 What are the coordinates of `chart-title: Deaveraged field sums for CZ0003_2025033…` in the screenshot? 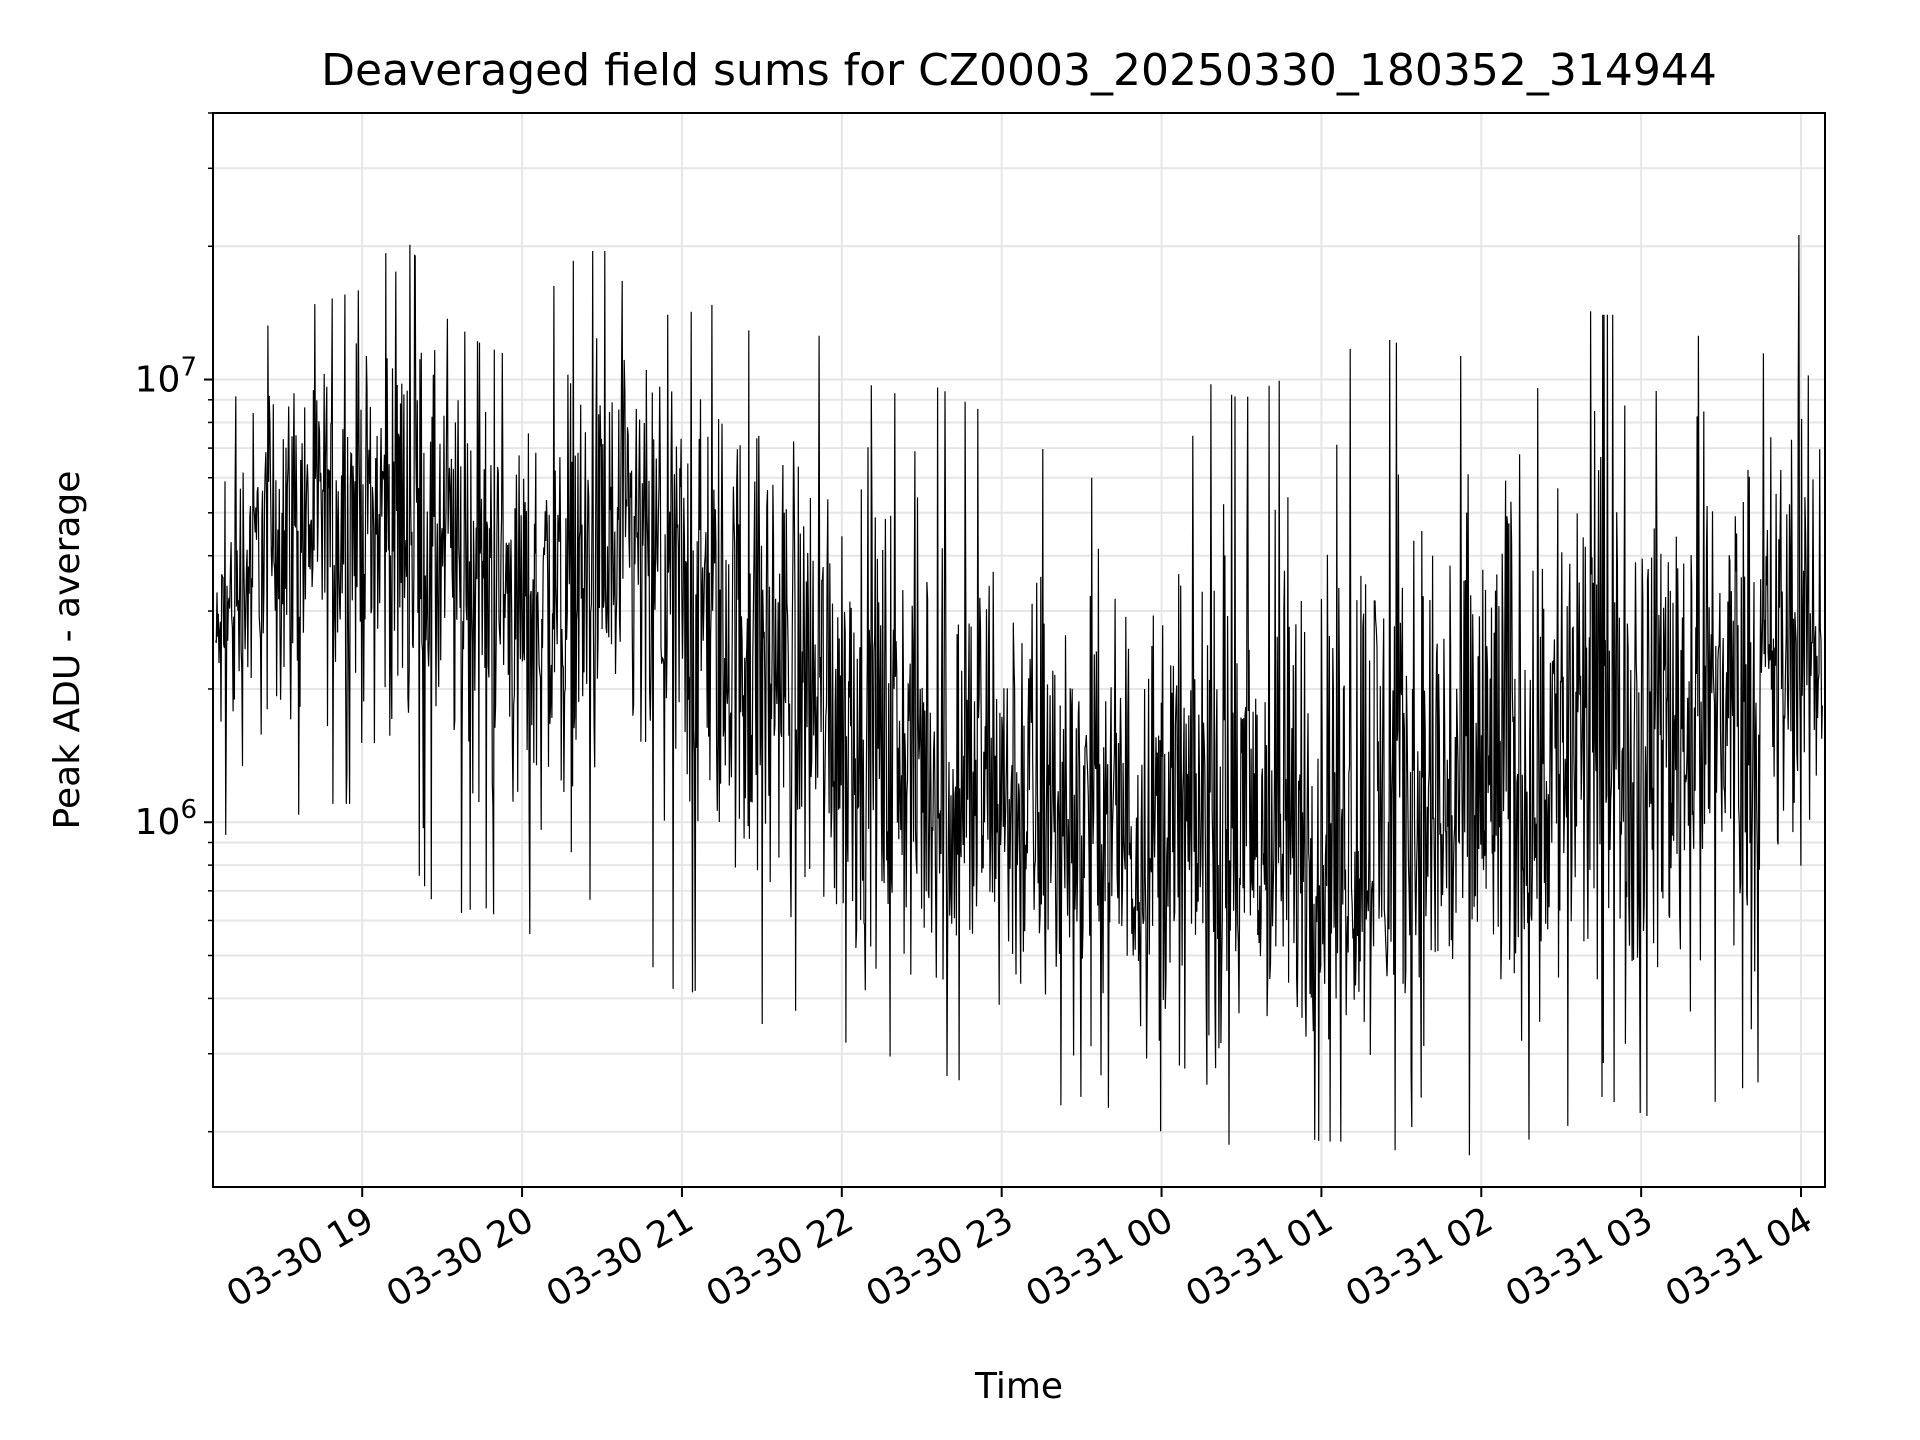 It's located at (1019, 70).